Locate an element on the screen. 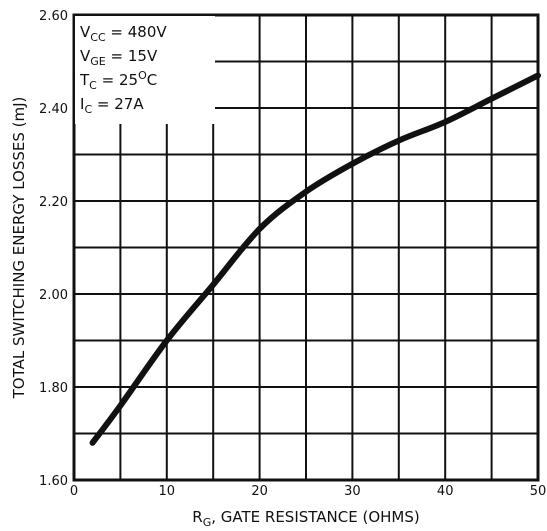  annotation-background is located at coordinates (145, 70).